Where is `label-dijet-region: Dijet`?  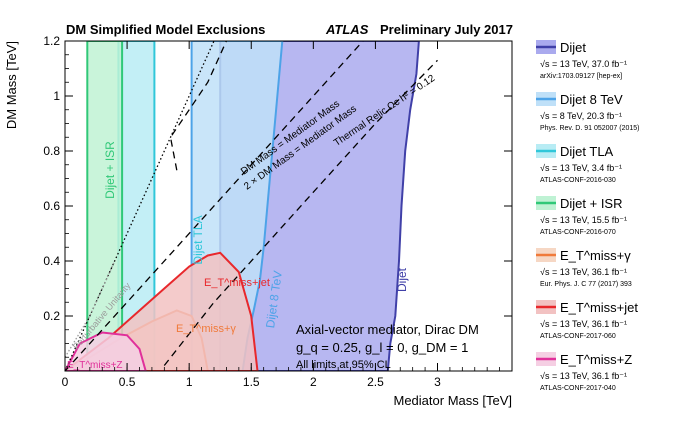
label-dijet-region: Dijet is located at coordinates (402, 279).